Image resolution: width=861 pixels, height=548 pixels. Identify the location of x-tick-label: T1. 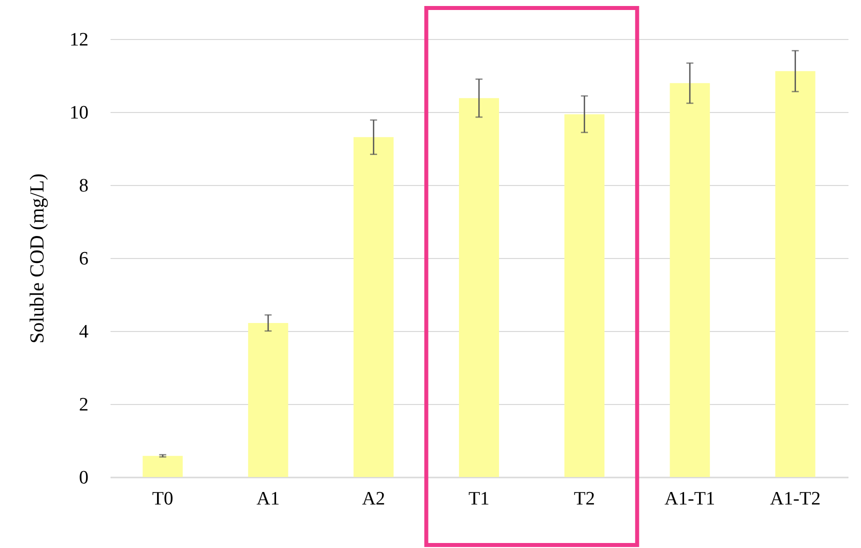
(479, 499).